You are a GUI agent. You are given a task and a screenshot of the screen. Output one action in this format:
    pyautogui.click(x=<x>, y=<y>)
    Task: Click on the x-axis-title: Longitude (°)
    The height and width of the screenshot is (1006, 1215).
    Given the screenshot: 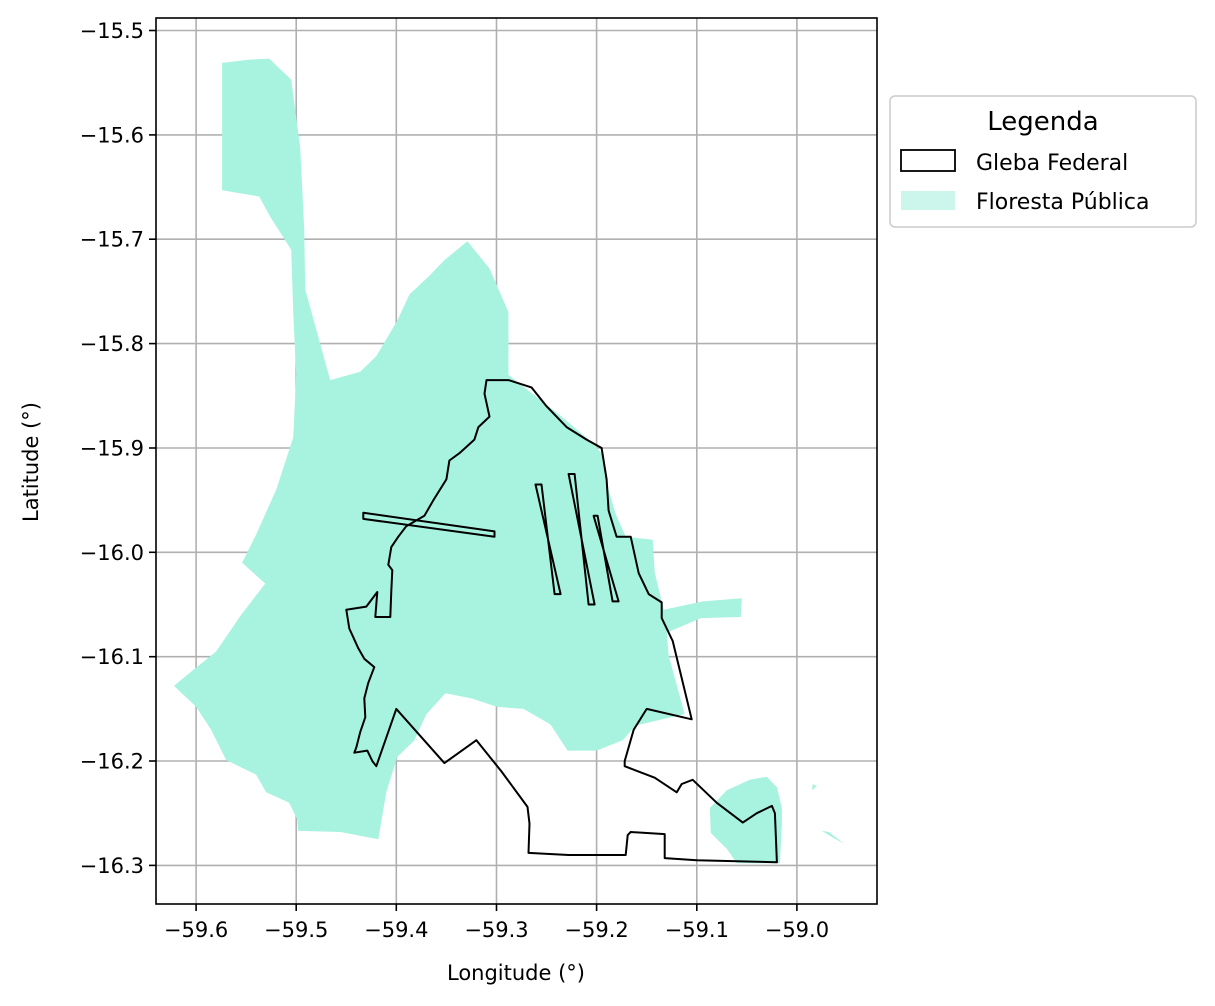 What is the action you would take?
    pyautogui.click(x=516, y=973)
    